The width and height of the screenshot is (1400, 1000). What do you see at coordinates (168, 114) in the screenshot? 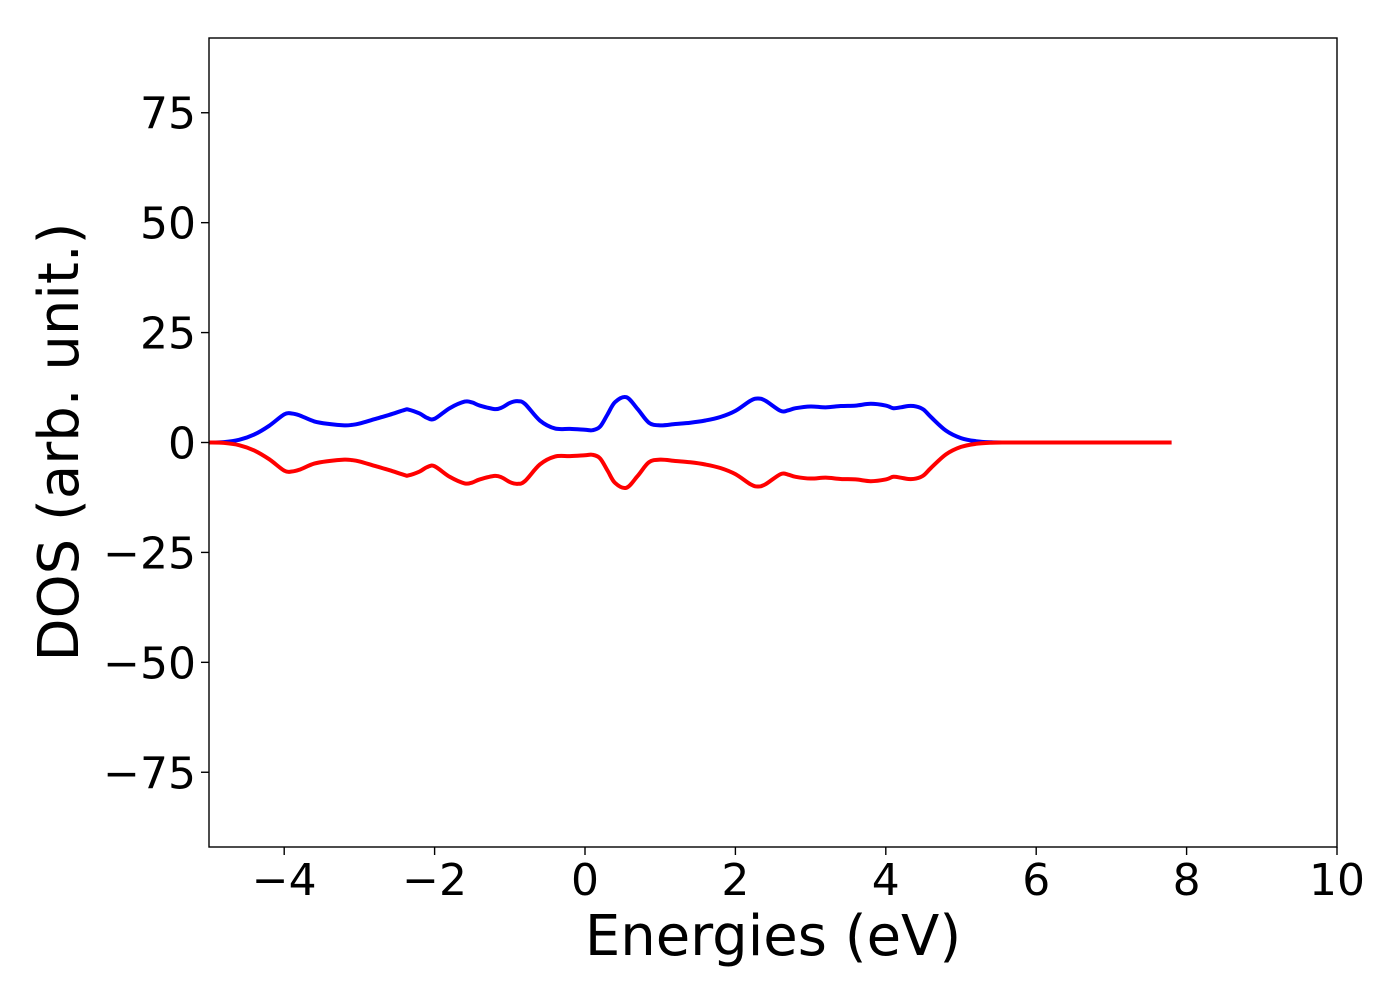
I see `y-tick-label: 75` at bounding box center [168, 114].